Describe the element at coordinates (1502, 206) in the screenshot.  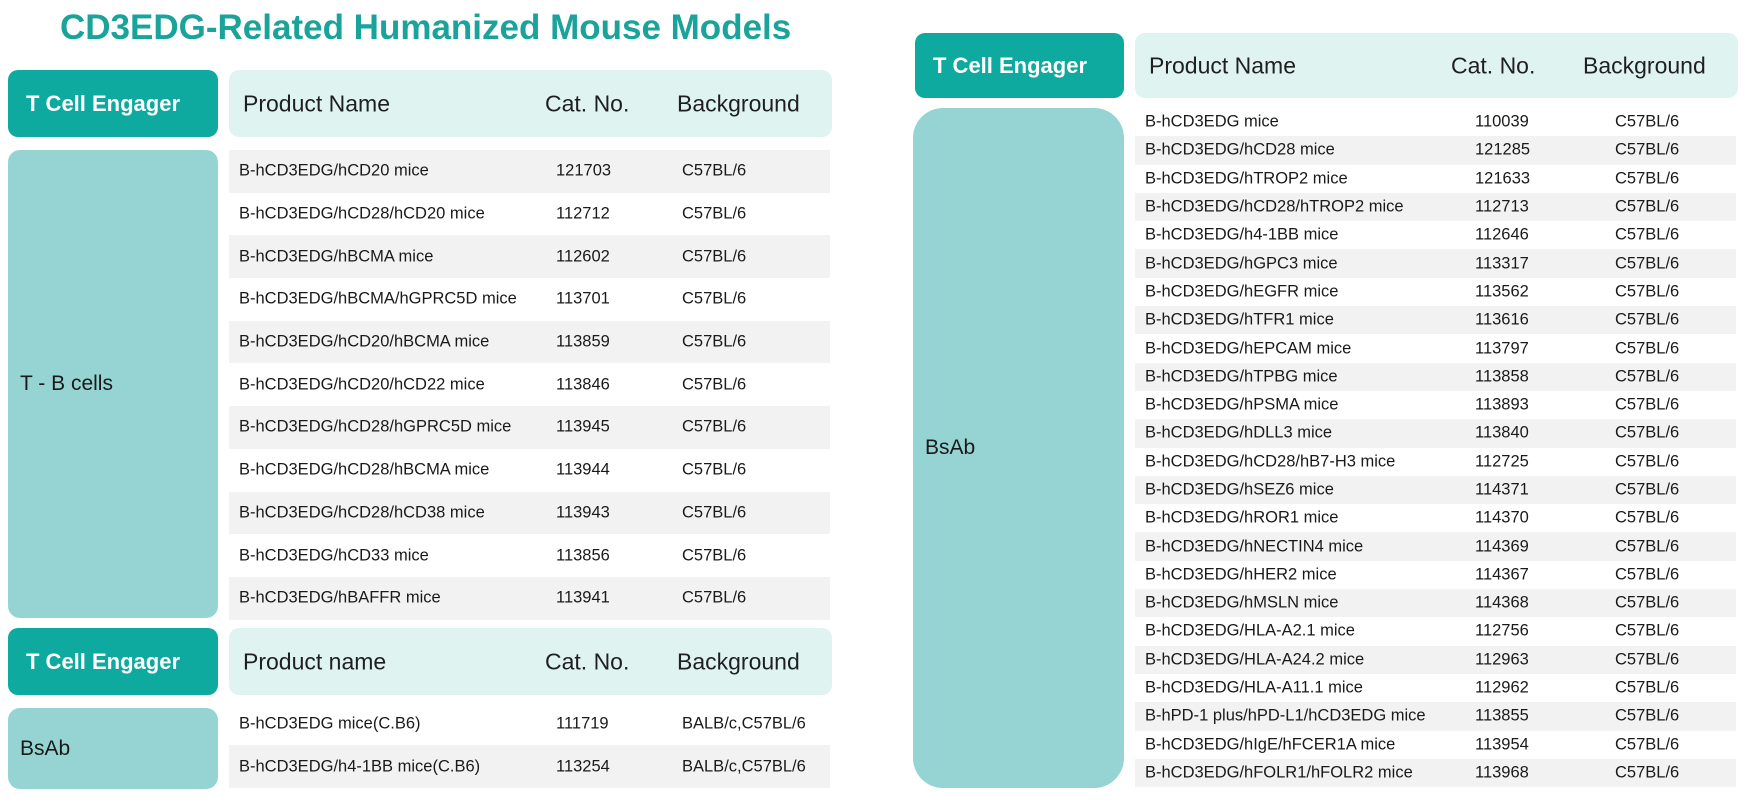
I see `cat-no-cell: 112713` at that location.